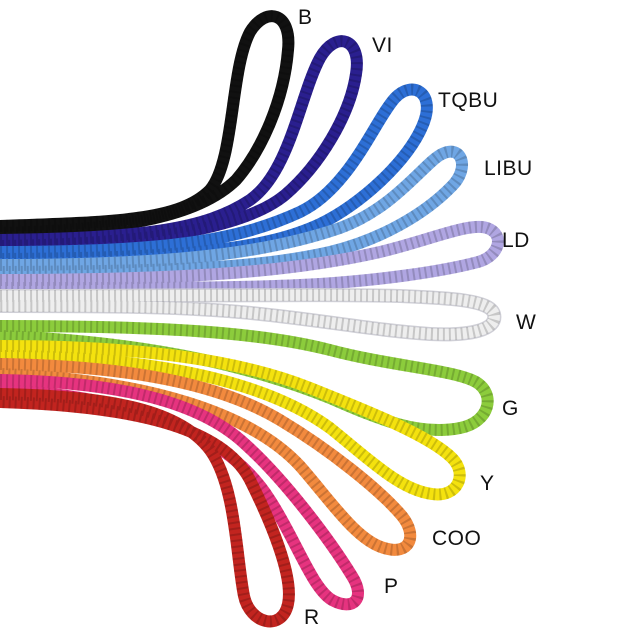  Describe the element at coordinates (516, 240) in the screenshot. I see `rope-label-ld: LD` at that location.